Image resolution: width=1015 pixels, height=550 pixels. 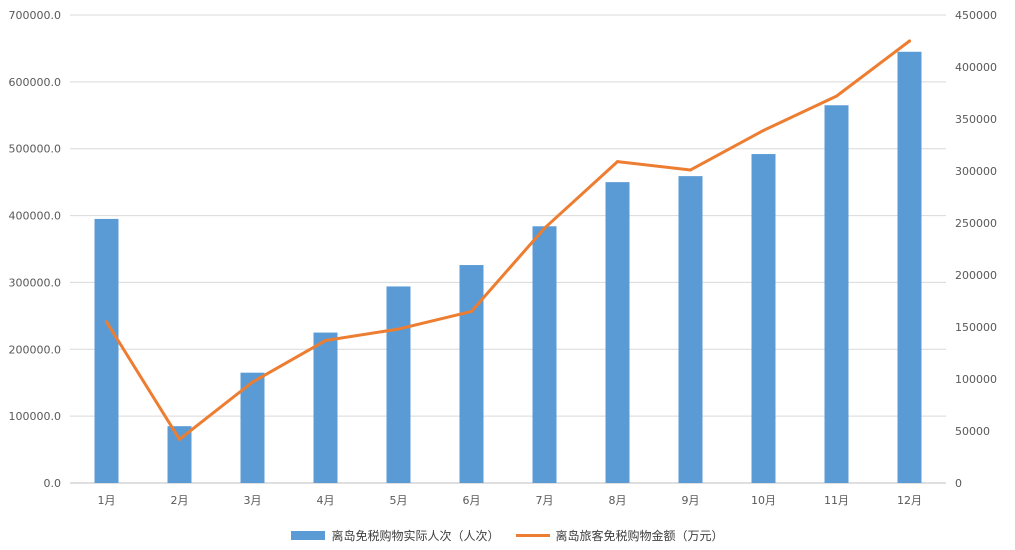 I want to click on legend-item-line-series: 离岛旅客免税购物金额（万元）, so click(x=619, y=535).